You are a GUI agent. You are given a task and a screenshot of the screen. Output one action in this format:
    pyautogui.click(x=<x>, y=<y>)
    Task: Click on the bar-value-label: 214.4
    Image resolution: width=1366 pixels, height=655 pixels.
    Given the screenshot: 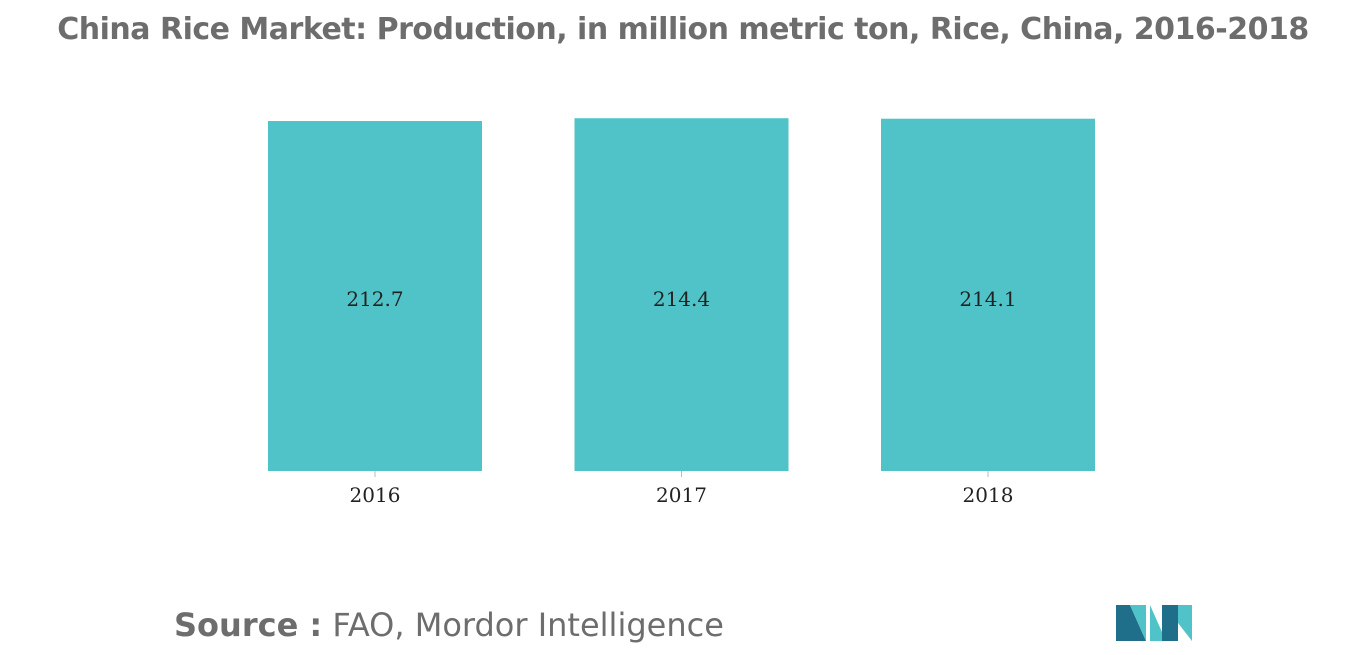 What is the action you would take?
    pyautogui.click(x=681, y=299)
    